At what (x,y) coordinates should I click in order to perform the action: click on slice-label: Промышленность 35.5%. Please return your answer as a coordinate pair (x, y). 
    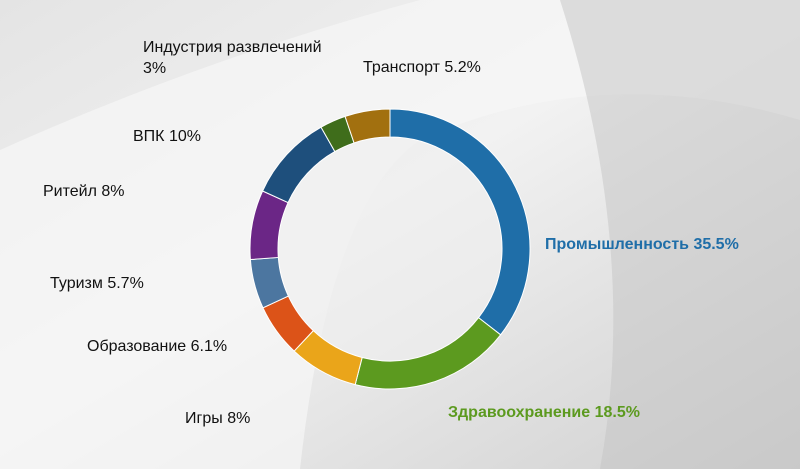
    Looking at the image, I should click on (642, 244).